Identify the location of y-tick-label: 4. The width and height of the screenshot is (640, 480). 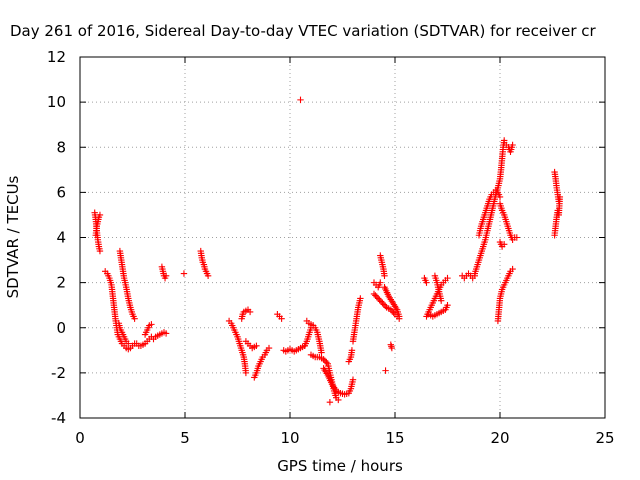
(61, 238).